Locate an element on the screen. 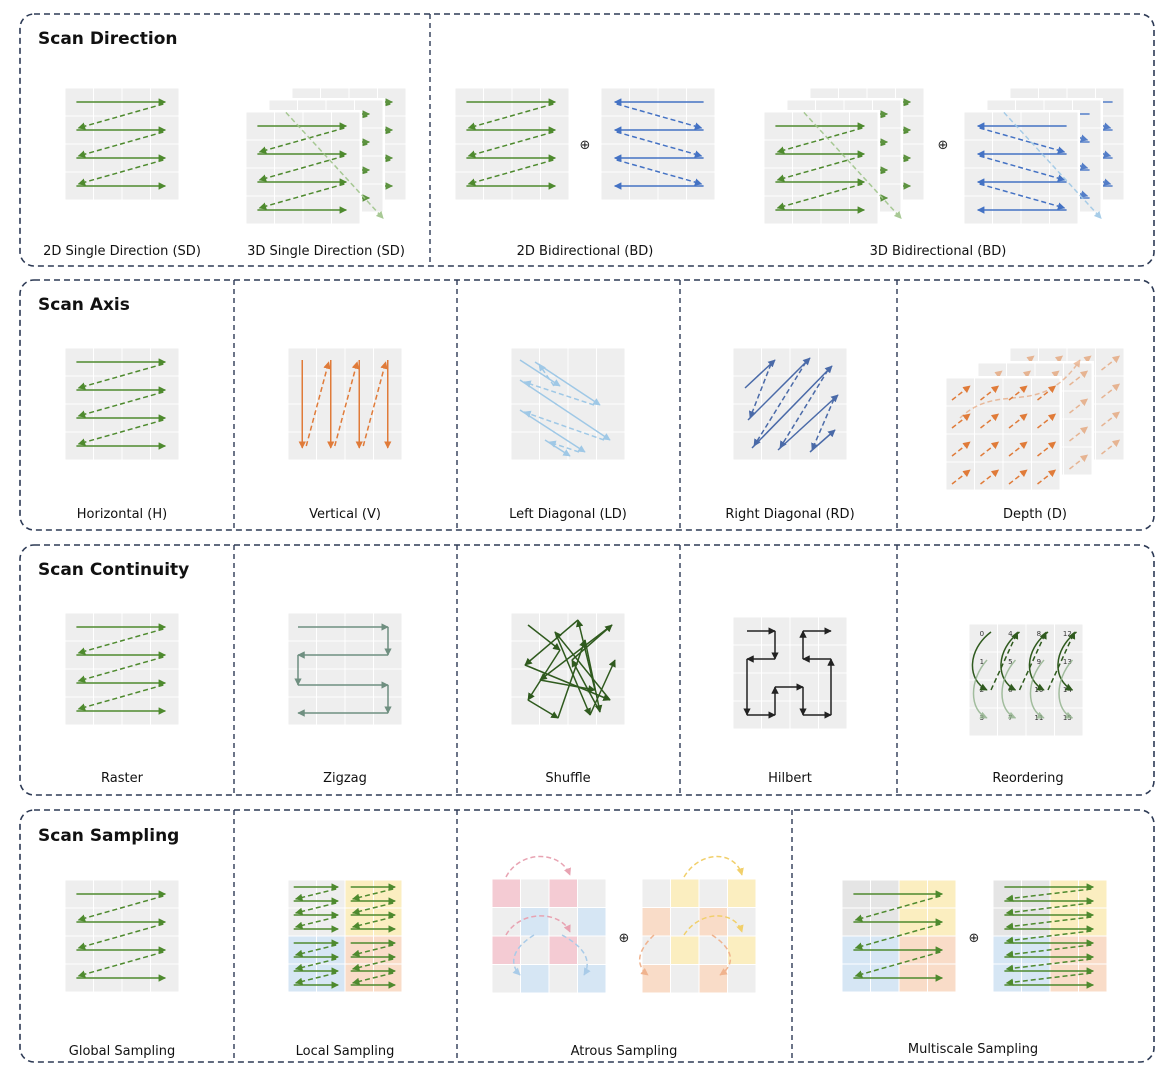 The width and height of the screenshot is (1172, 1080). depth-scan-layer is located at coordinates (1004, 435).